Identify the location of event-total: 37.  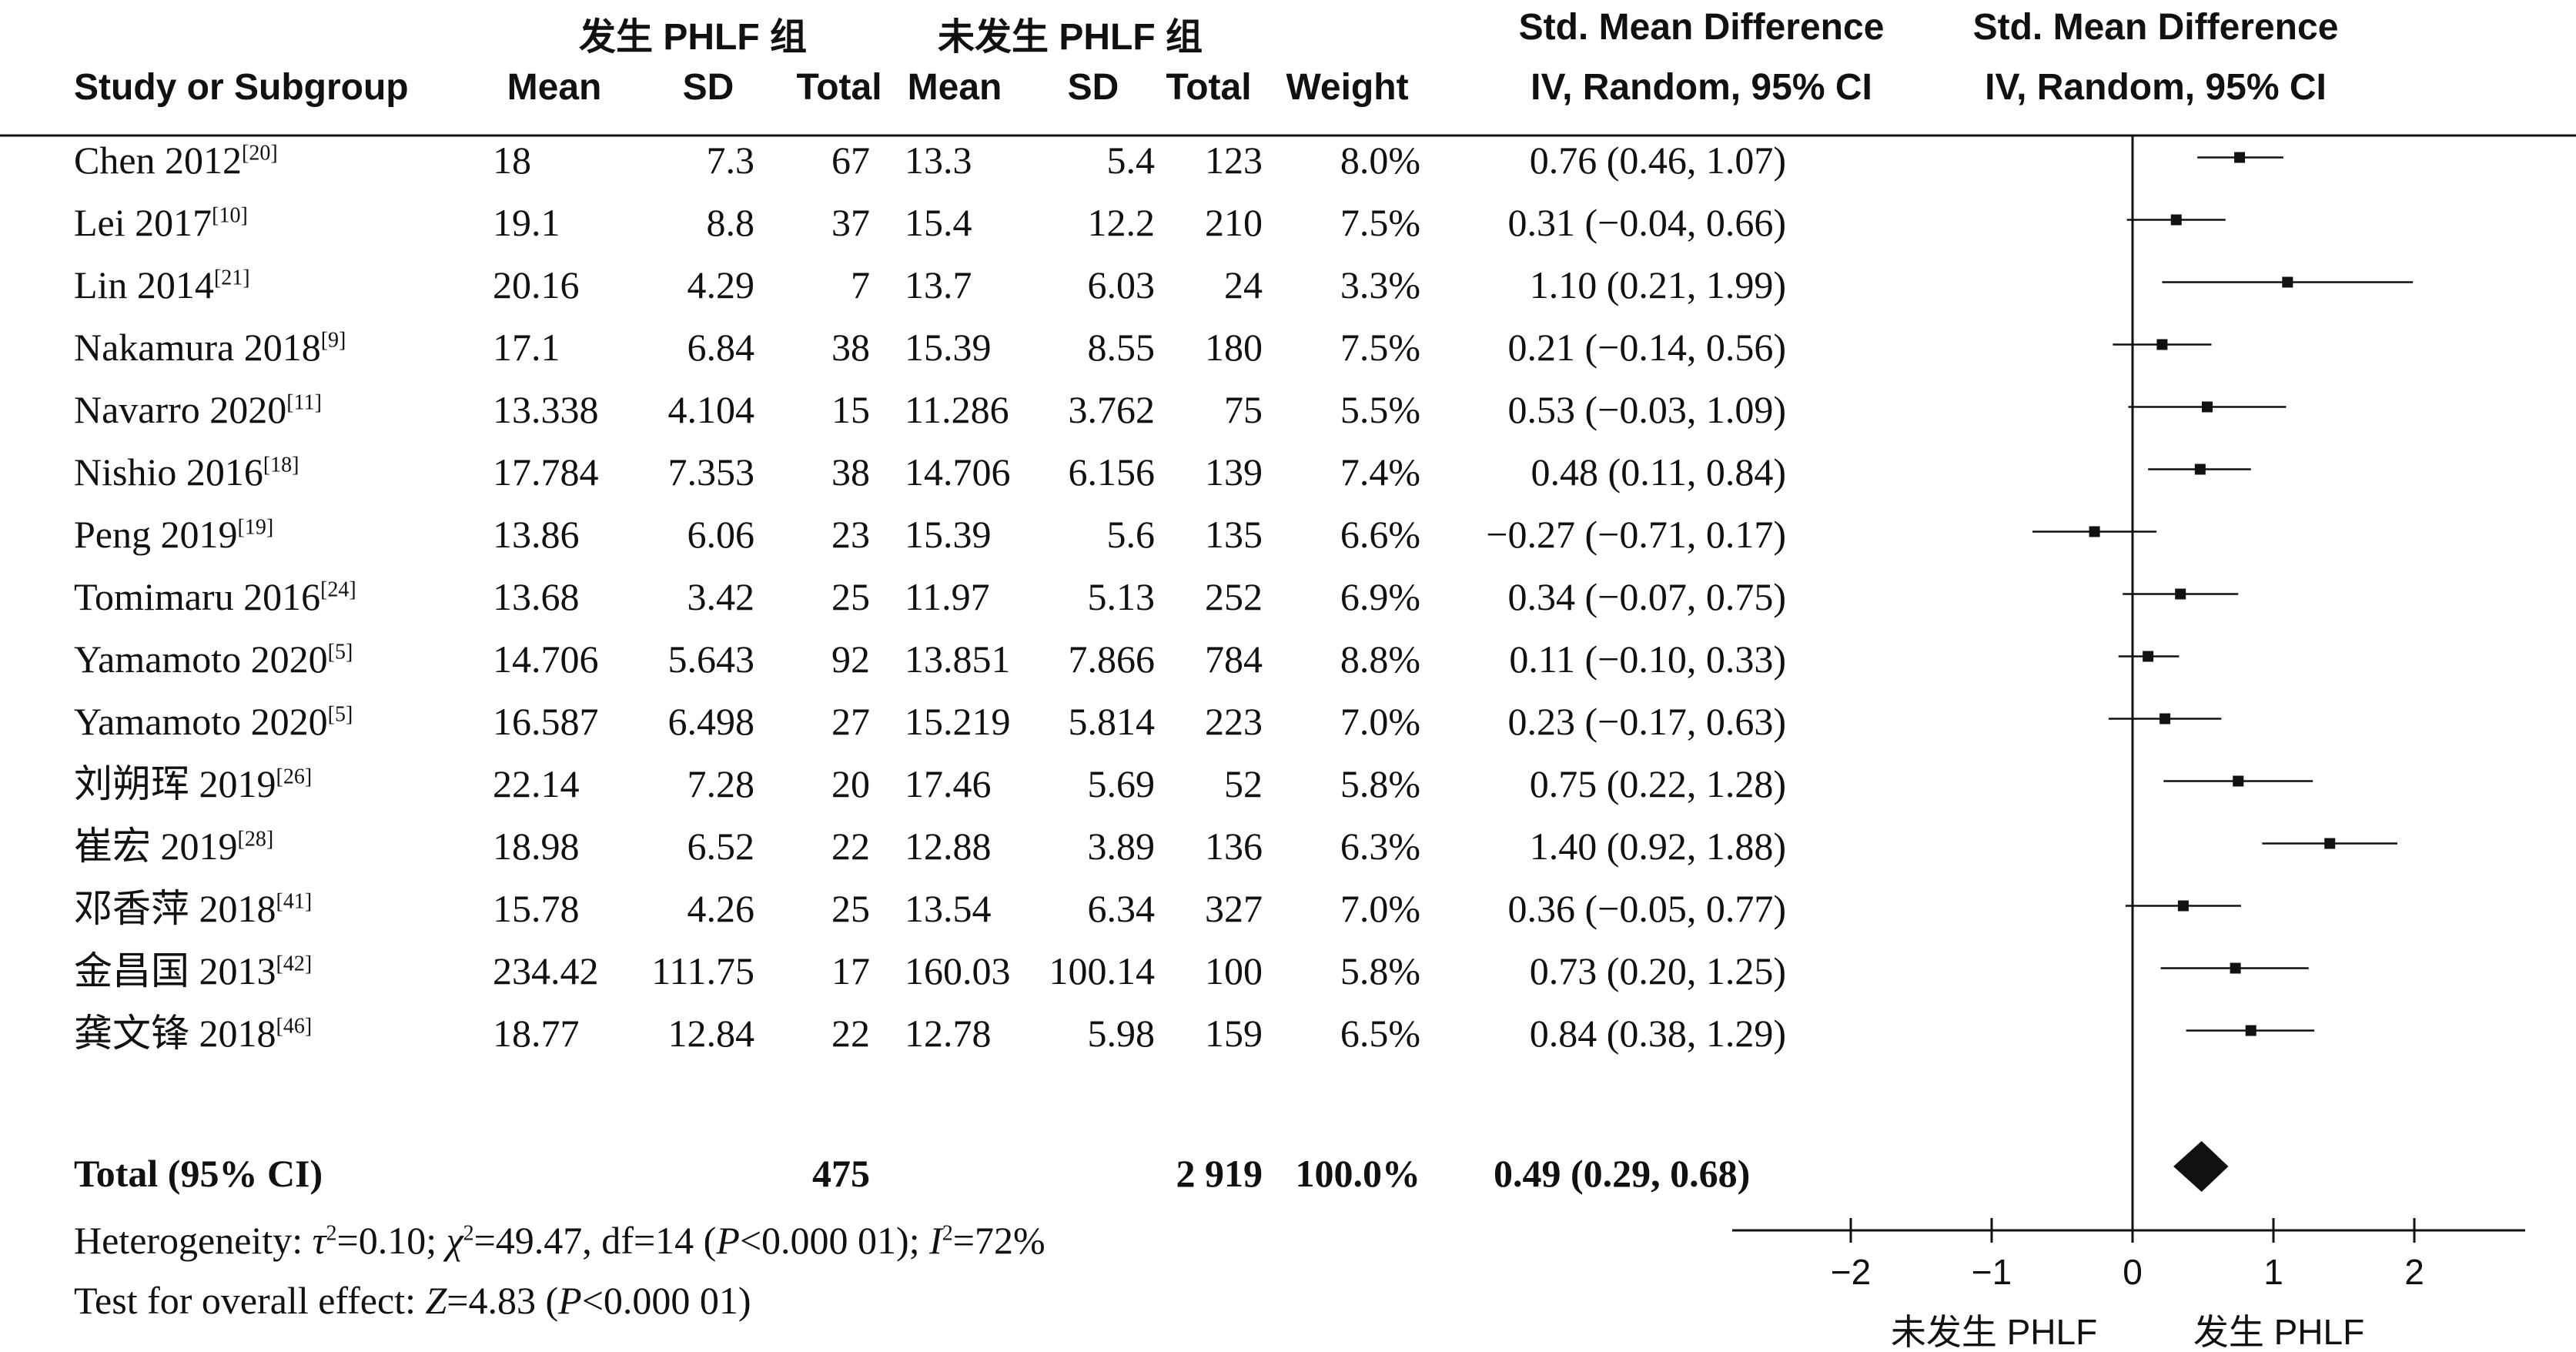
(851, 222).